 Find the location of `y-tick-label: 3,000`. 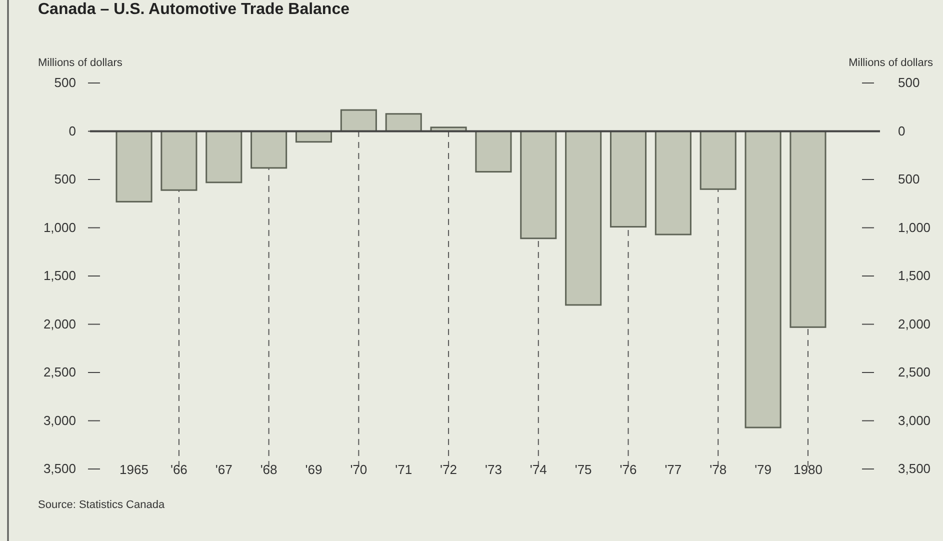

y-tick-label: 3,000 is located at coordinates (59, 420).